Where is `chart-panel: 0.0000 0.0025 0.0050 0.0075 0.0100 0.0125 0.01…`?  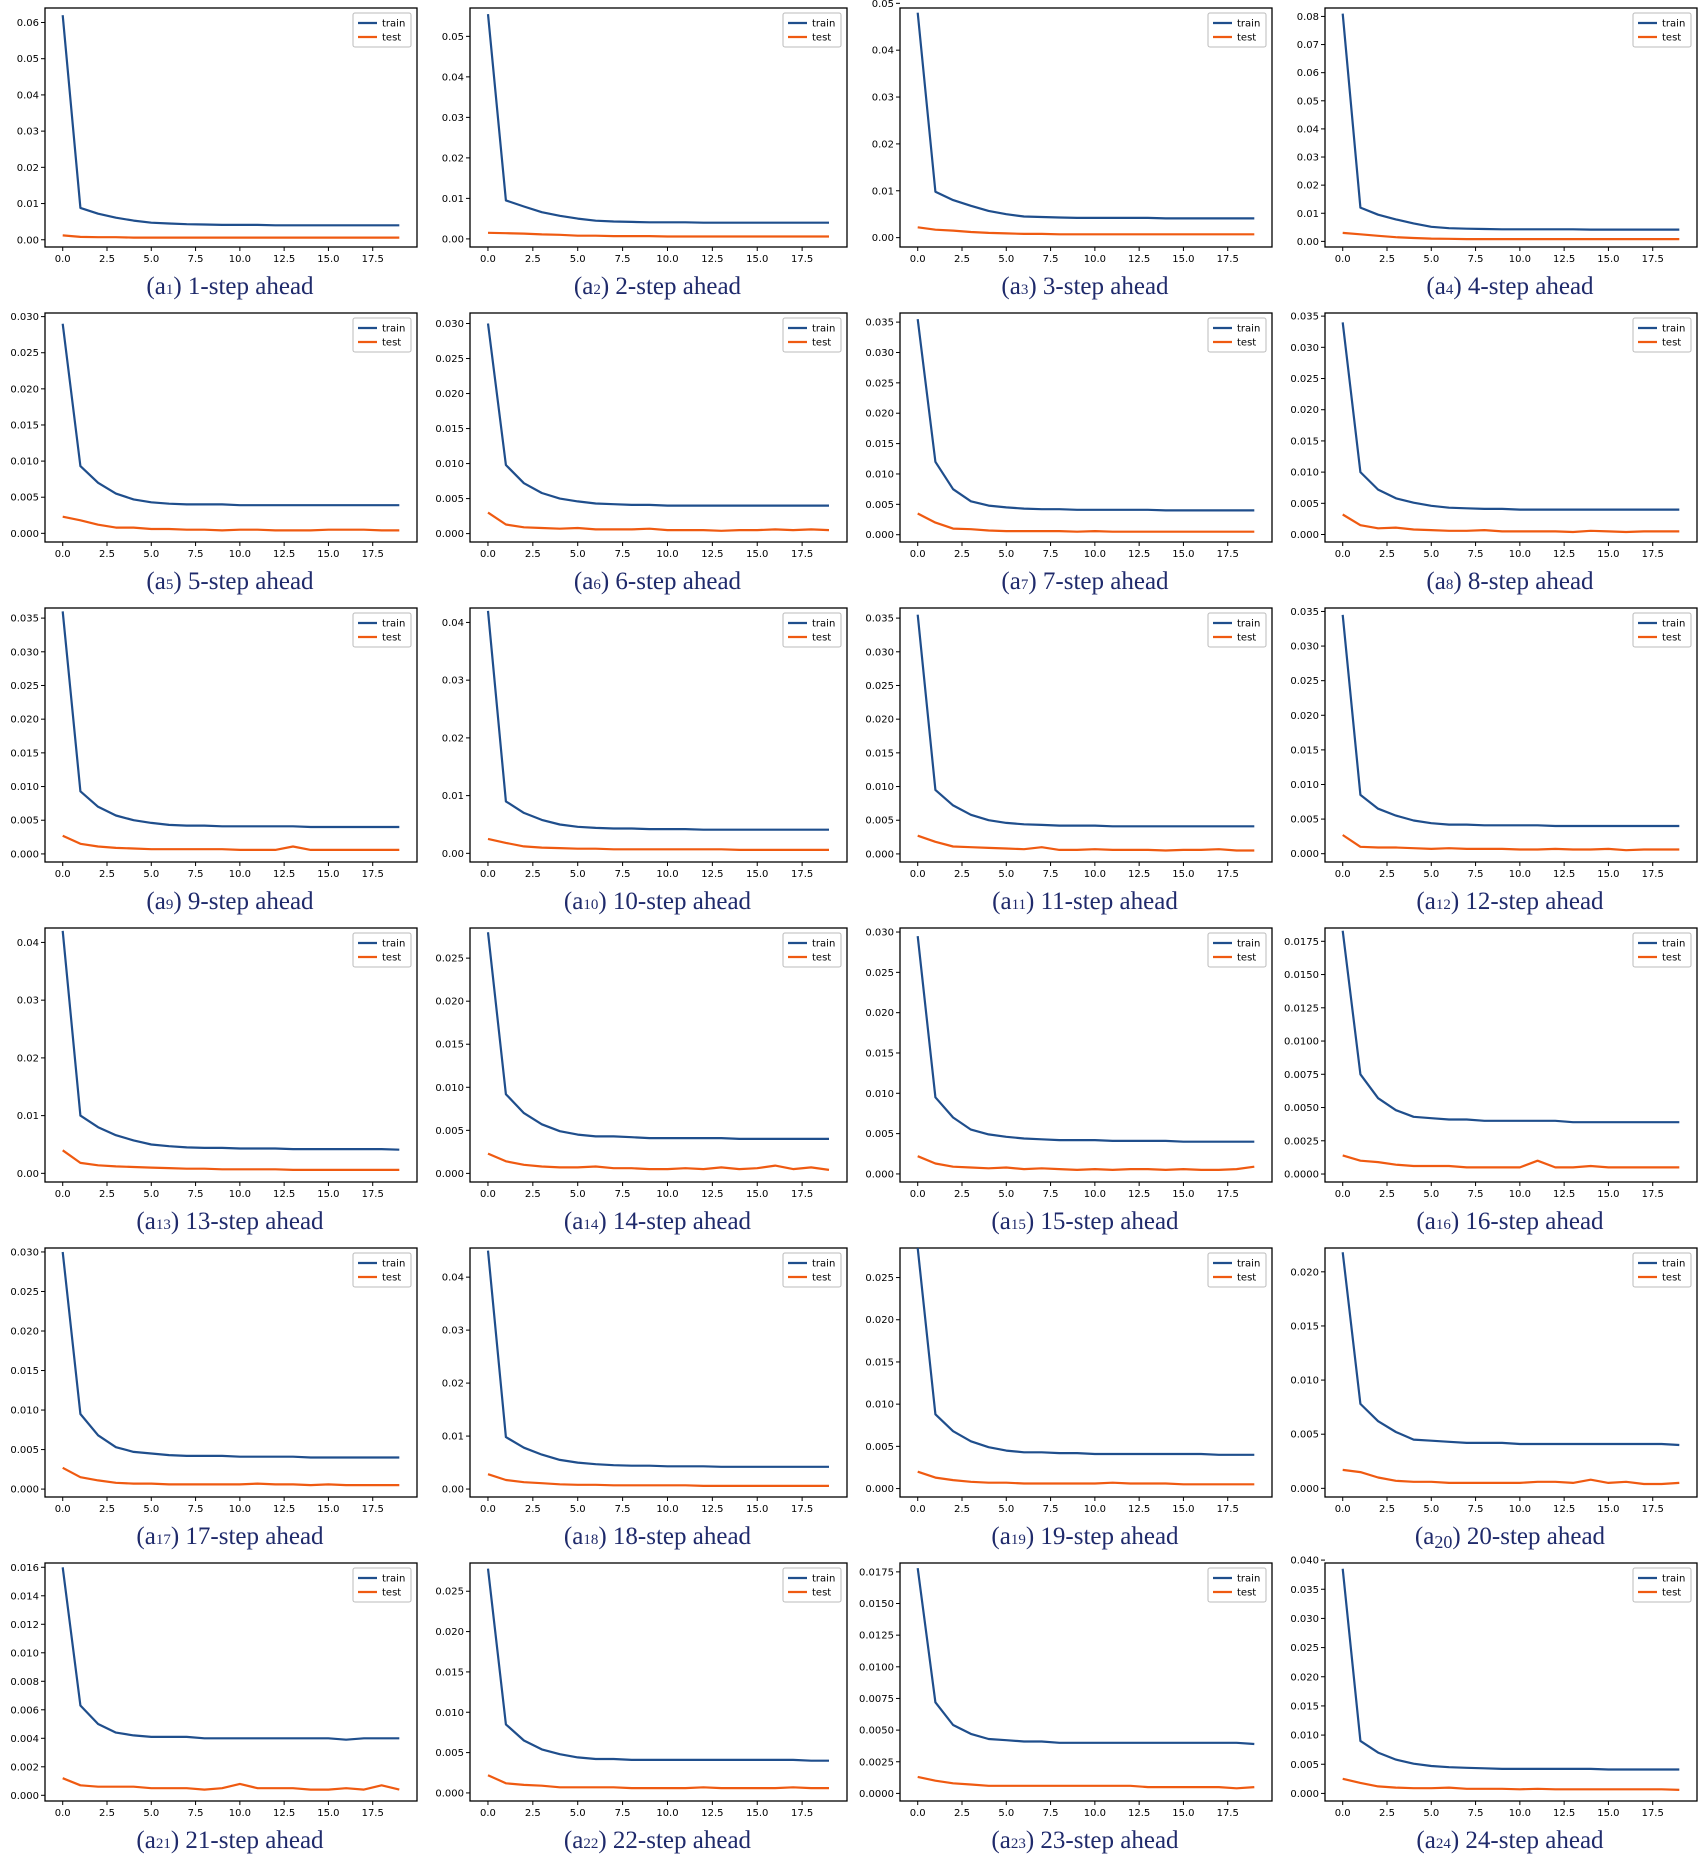
chart-panel: 0.0000 0.0025 0.0050 0.0075 0.0100 0.0125 0.01… is located at coordinates (1492, 1080).